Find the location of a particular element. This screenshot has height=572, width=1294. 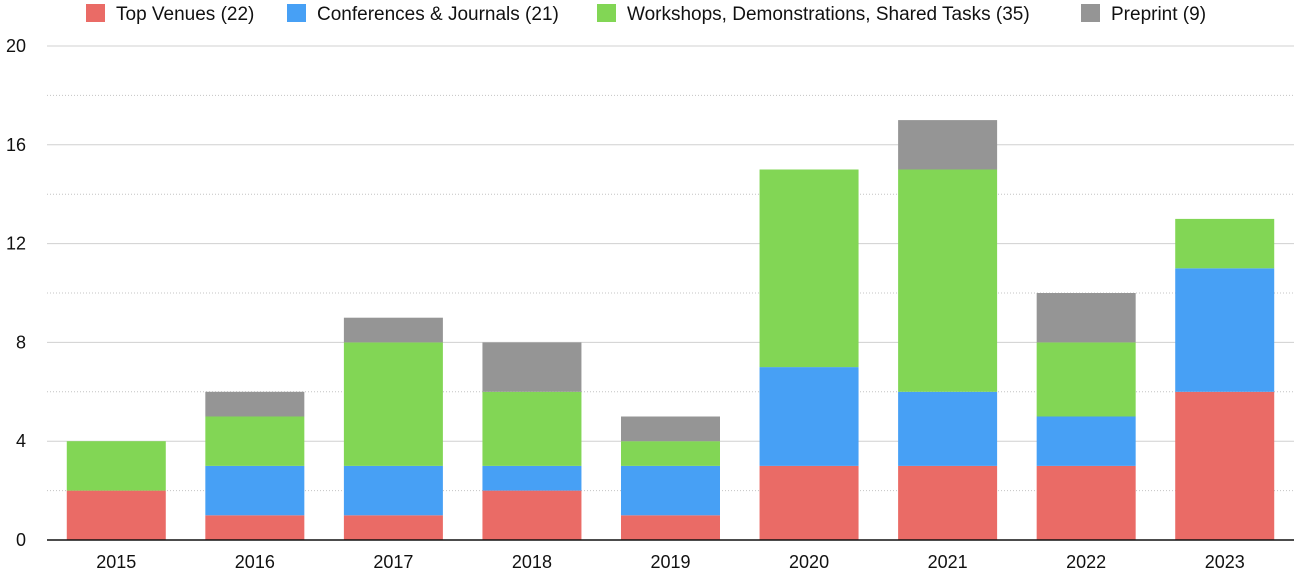

x-tick-label: 2022 is located at coordinates (1086, 562).